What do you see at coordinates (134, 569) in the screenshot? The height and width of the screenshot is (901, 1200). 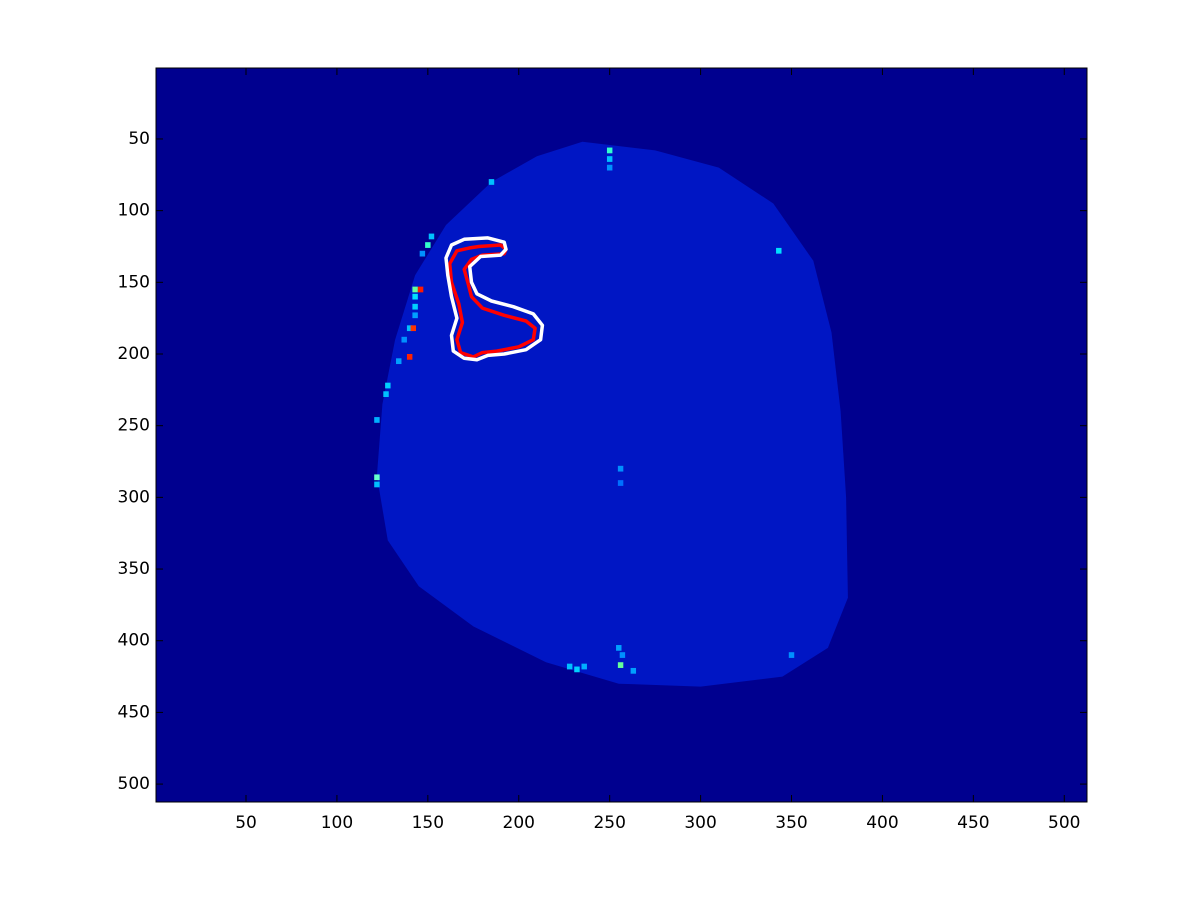 I see `y-tick-label: 350` at bounding box center [134, 569].